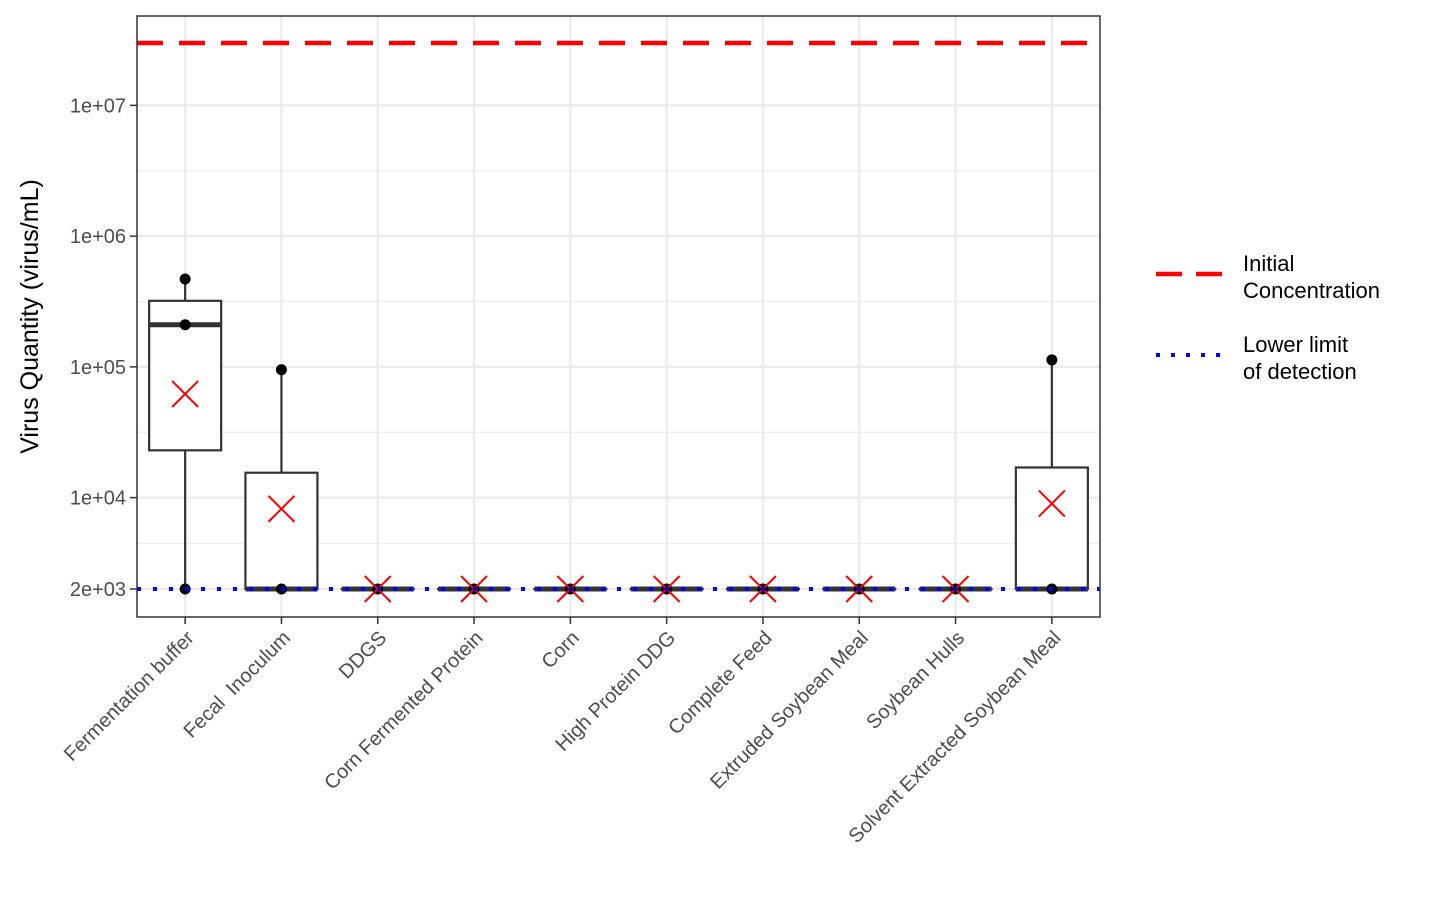  Describe the element at coordinates (1268, 263) in the screenshot. I see `legend-label-line1: Initial` at that location.